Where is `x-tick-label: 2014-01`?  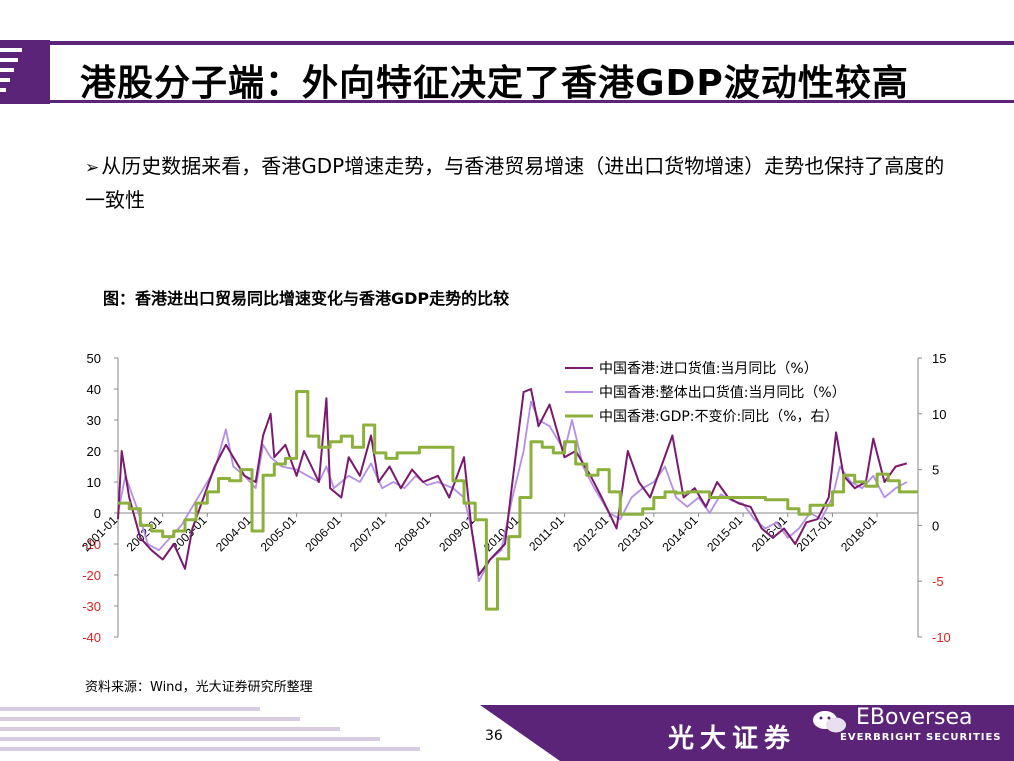
x-tick-label: 2014-01 is located at coordinates (680, 533).